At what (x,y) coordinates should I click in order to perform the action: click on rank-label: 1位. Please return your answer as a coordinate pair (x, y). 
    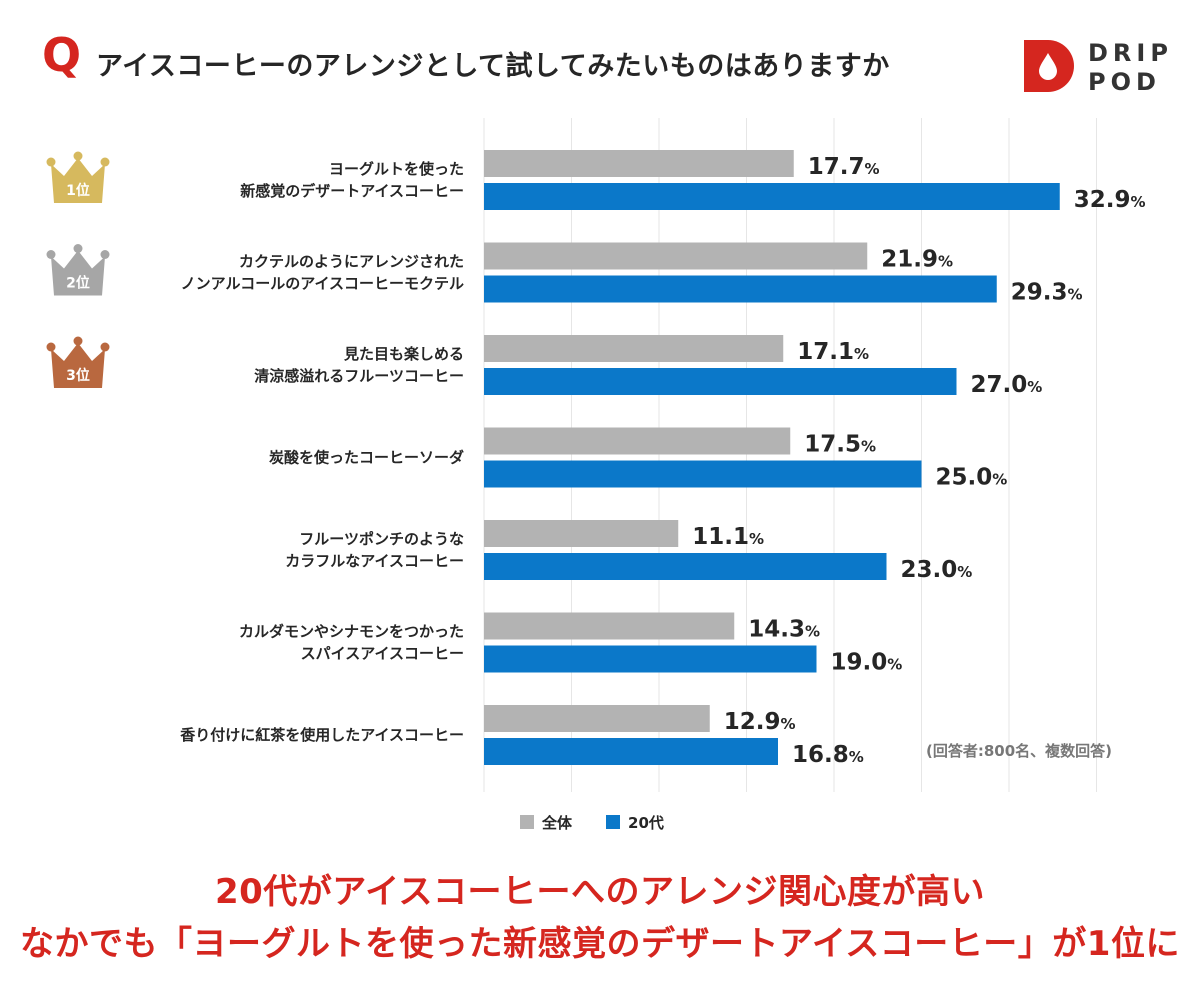
    Looking at the image, I should click on (78, 190).